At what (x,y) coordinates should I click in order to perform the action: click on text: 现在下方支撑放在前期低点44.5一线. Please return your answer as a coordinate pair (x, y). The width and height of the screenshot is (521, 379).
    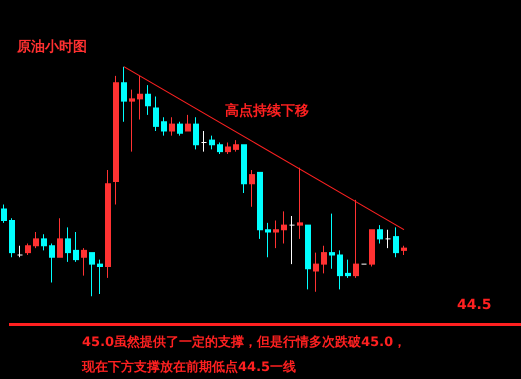
    Looking at the image, I should click on (188, 367).